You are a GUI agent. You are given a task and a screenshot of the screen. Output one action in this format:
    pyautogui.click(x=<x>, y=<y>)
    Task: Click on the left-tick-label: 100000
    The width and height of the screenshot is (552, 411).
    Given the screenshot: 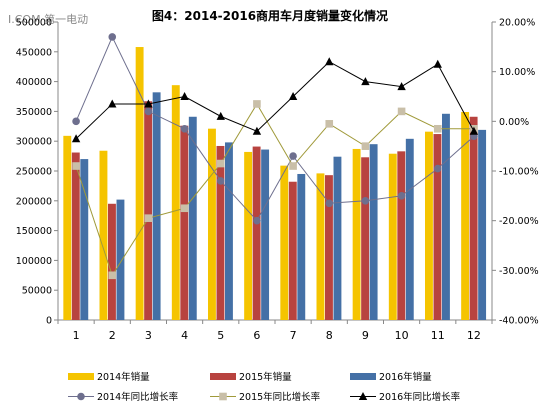 What is the action you would take?
    pyautogui.click(x=34, y=261)
    